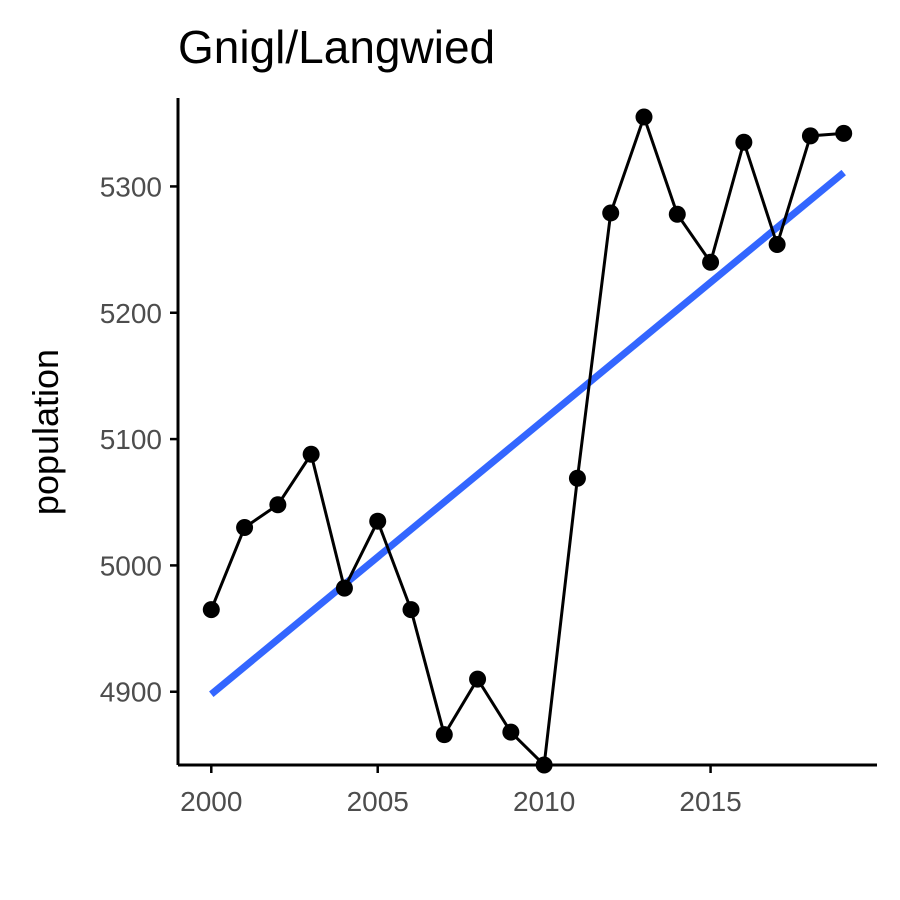 The height and width of the screenshot is (900, 900). I want to click on y-tick-label: 5300, so click(131, 186).